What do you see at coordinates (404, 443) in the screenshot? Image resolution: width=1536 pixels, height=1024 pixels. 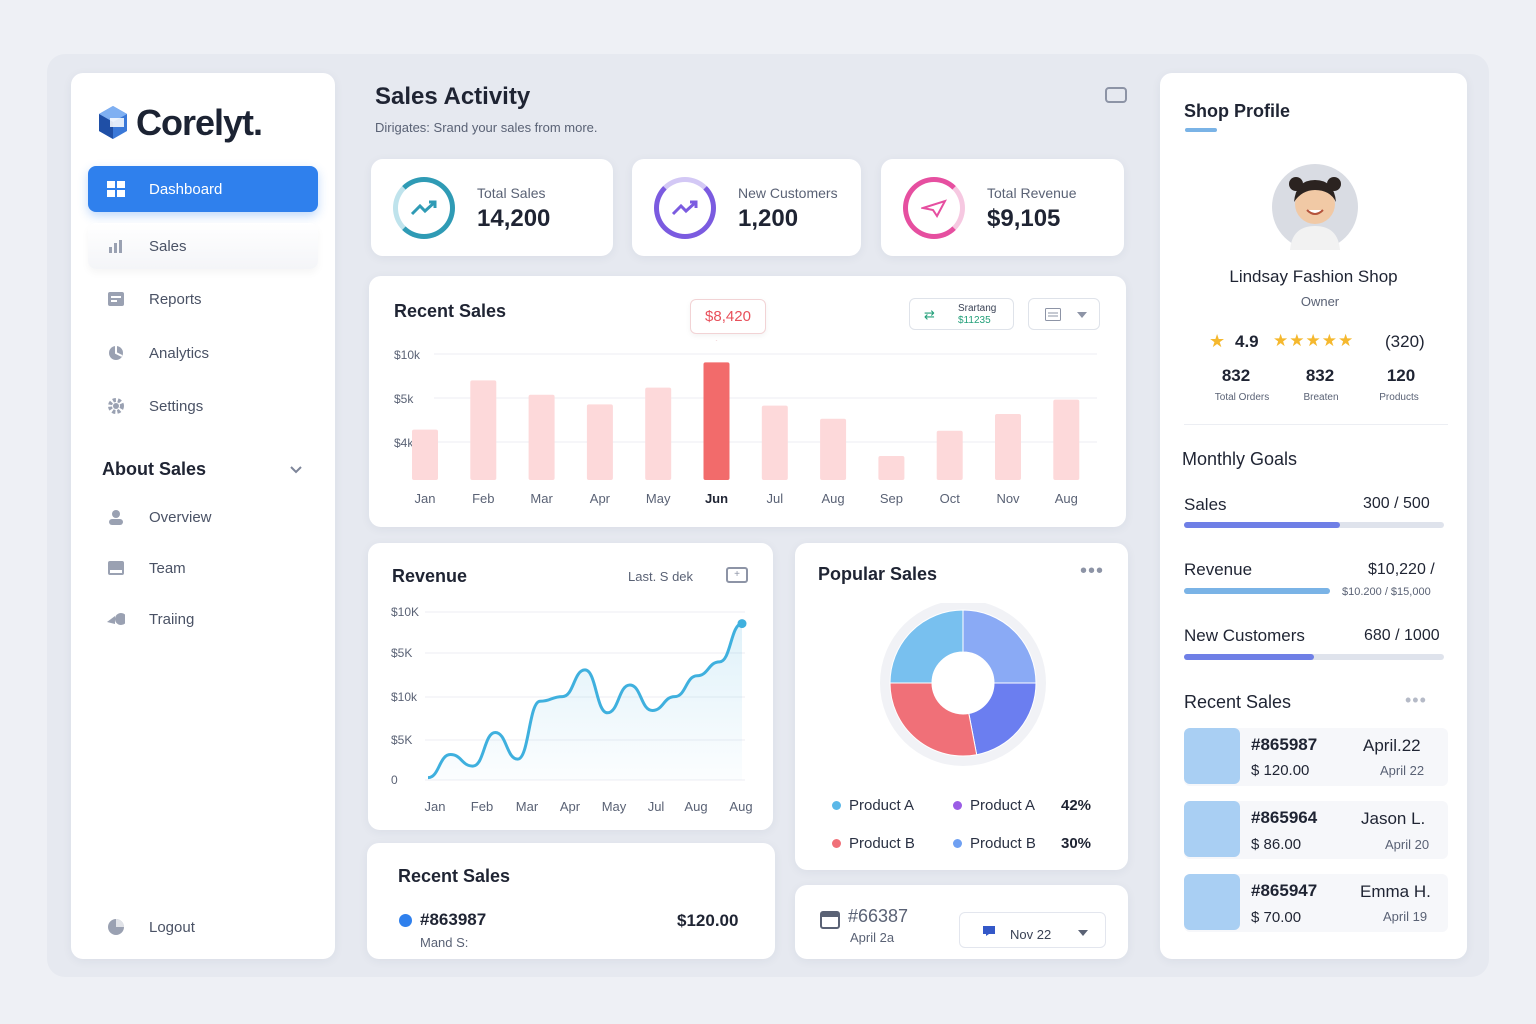 I see `y-tick-label: $4k` at bounding box center [404, 443].